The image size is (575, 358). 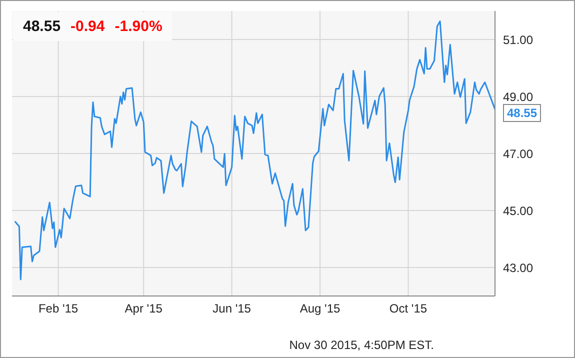 What do you see at coordinates (518, 153) in the screenshot?
I see `y-tick-label: 47.00` at bounding box center [518, 153].